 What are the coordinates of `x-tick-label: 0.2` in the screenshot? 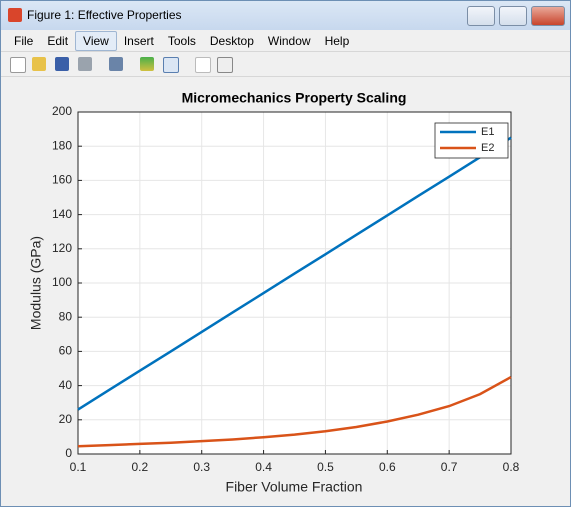 It's located at (140, 467).